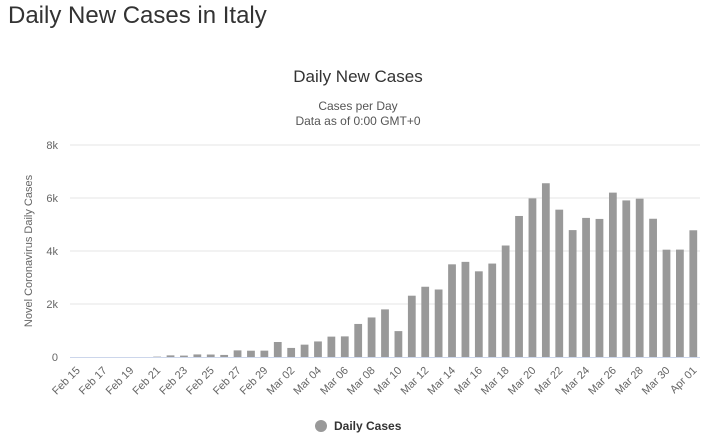  I want to click on x-tick-label: Mar 04, so click(307, 381).